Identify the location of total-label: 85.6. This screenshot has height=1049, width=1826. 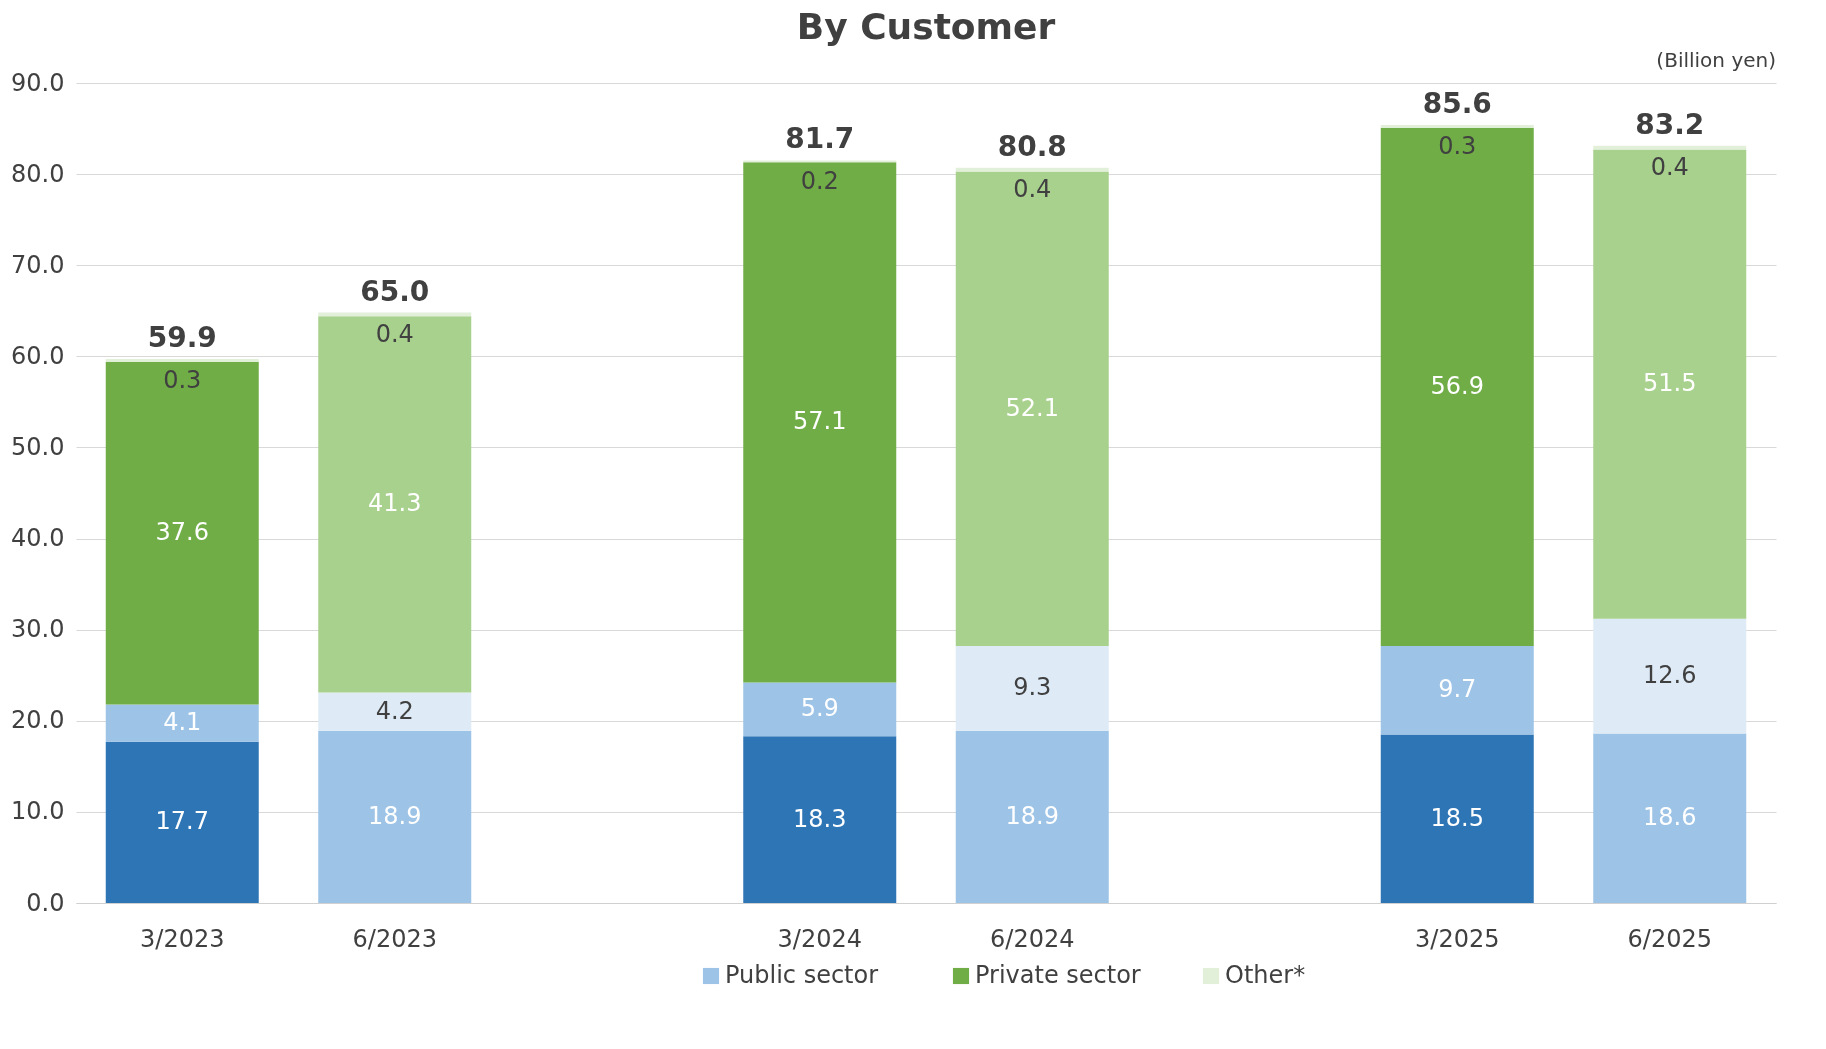
(1457, 103).